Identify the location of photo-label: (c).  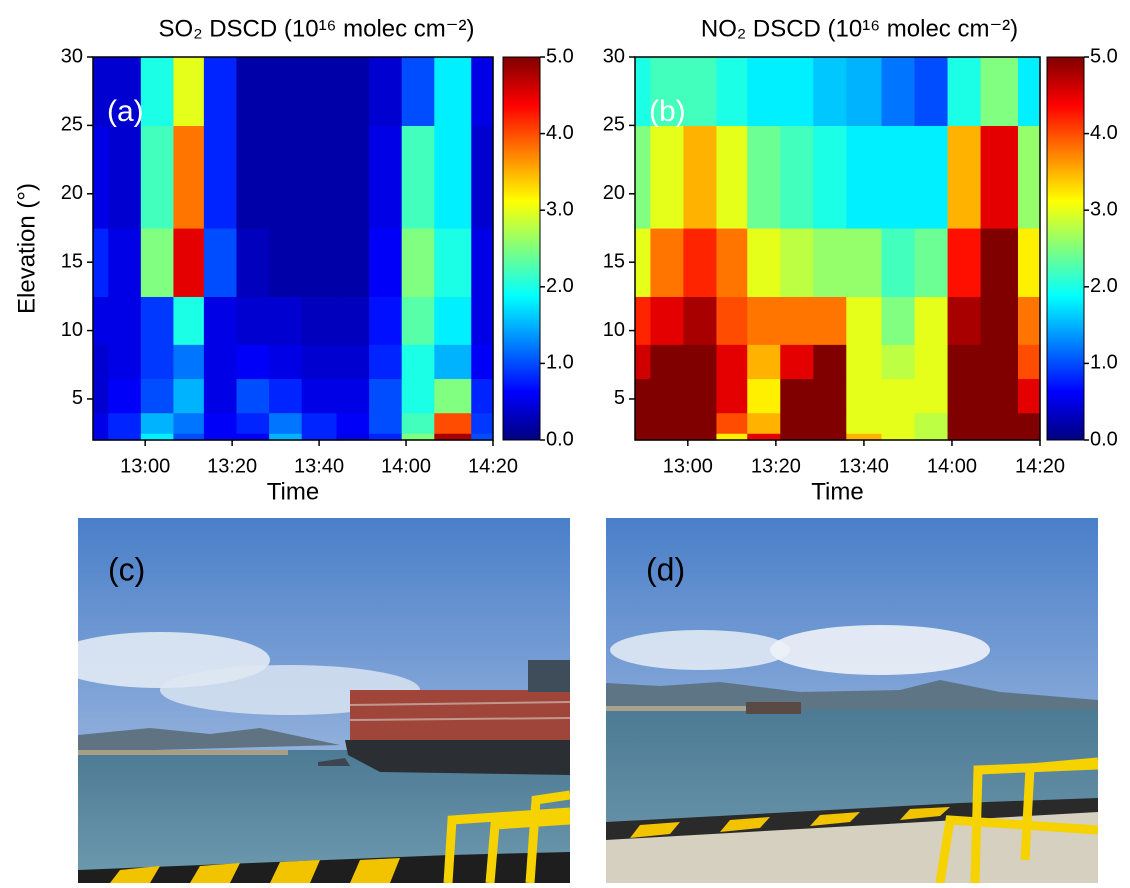
(126, 569).